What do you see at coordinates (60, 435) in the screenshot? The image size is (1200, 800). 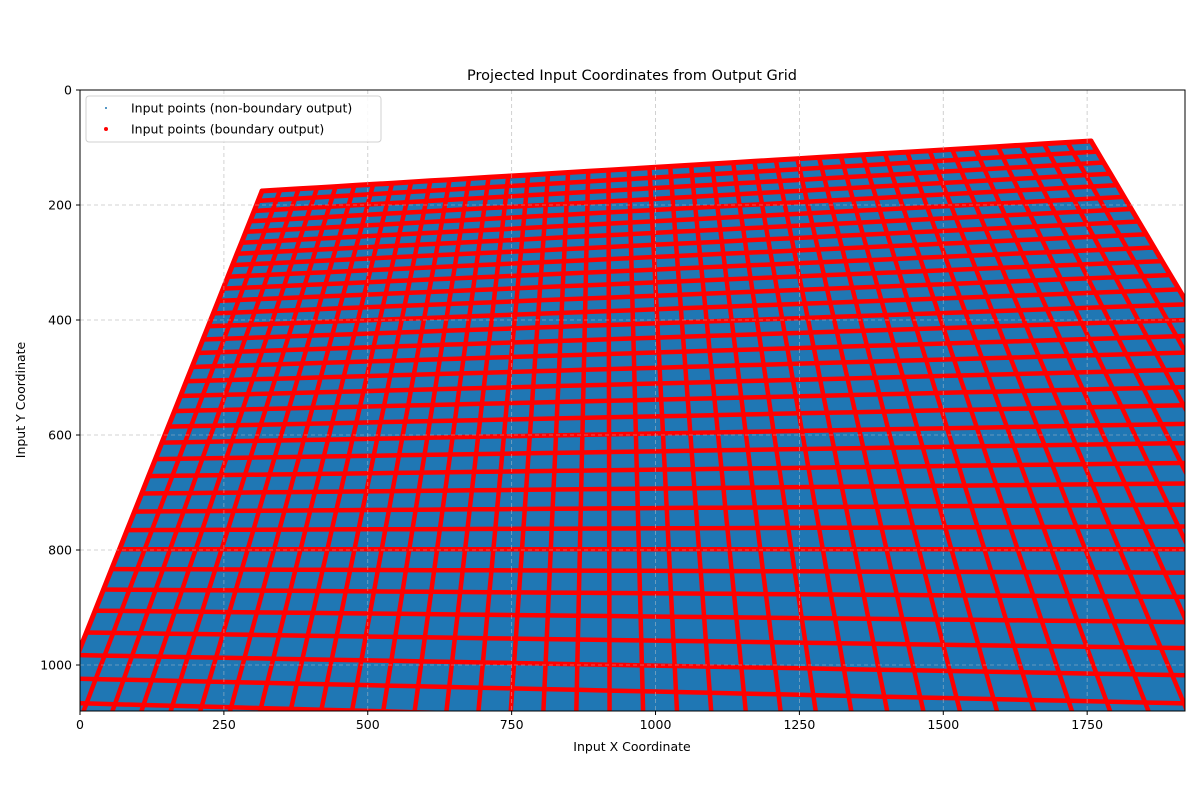 I see `y-tick-label: 600` at bounding box center [60, 435].